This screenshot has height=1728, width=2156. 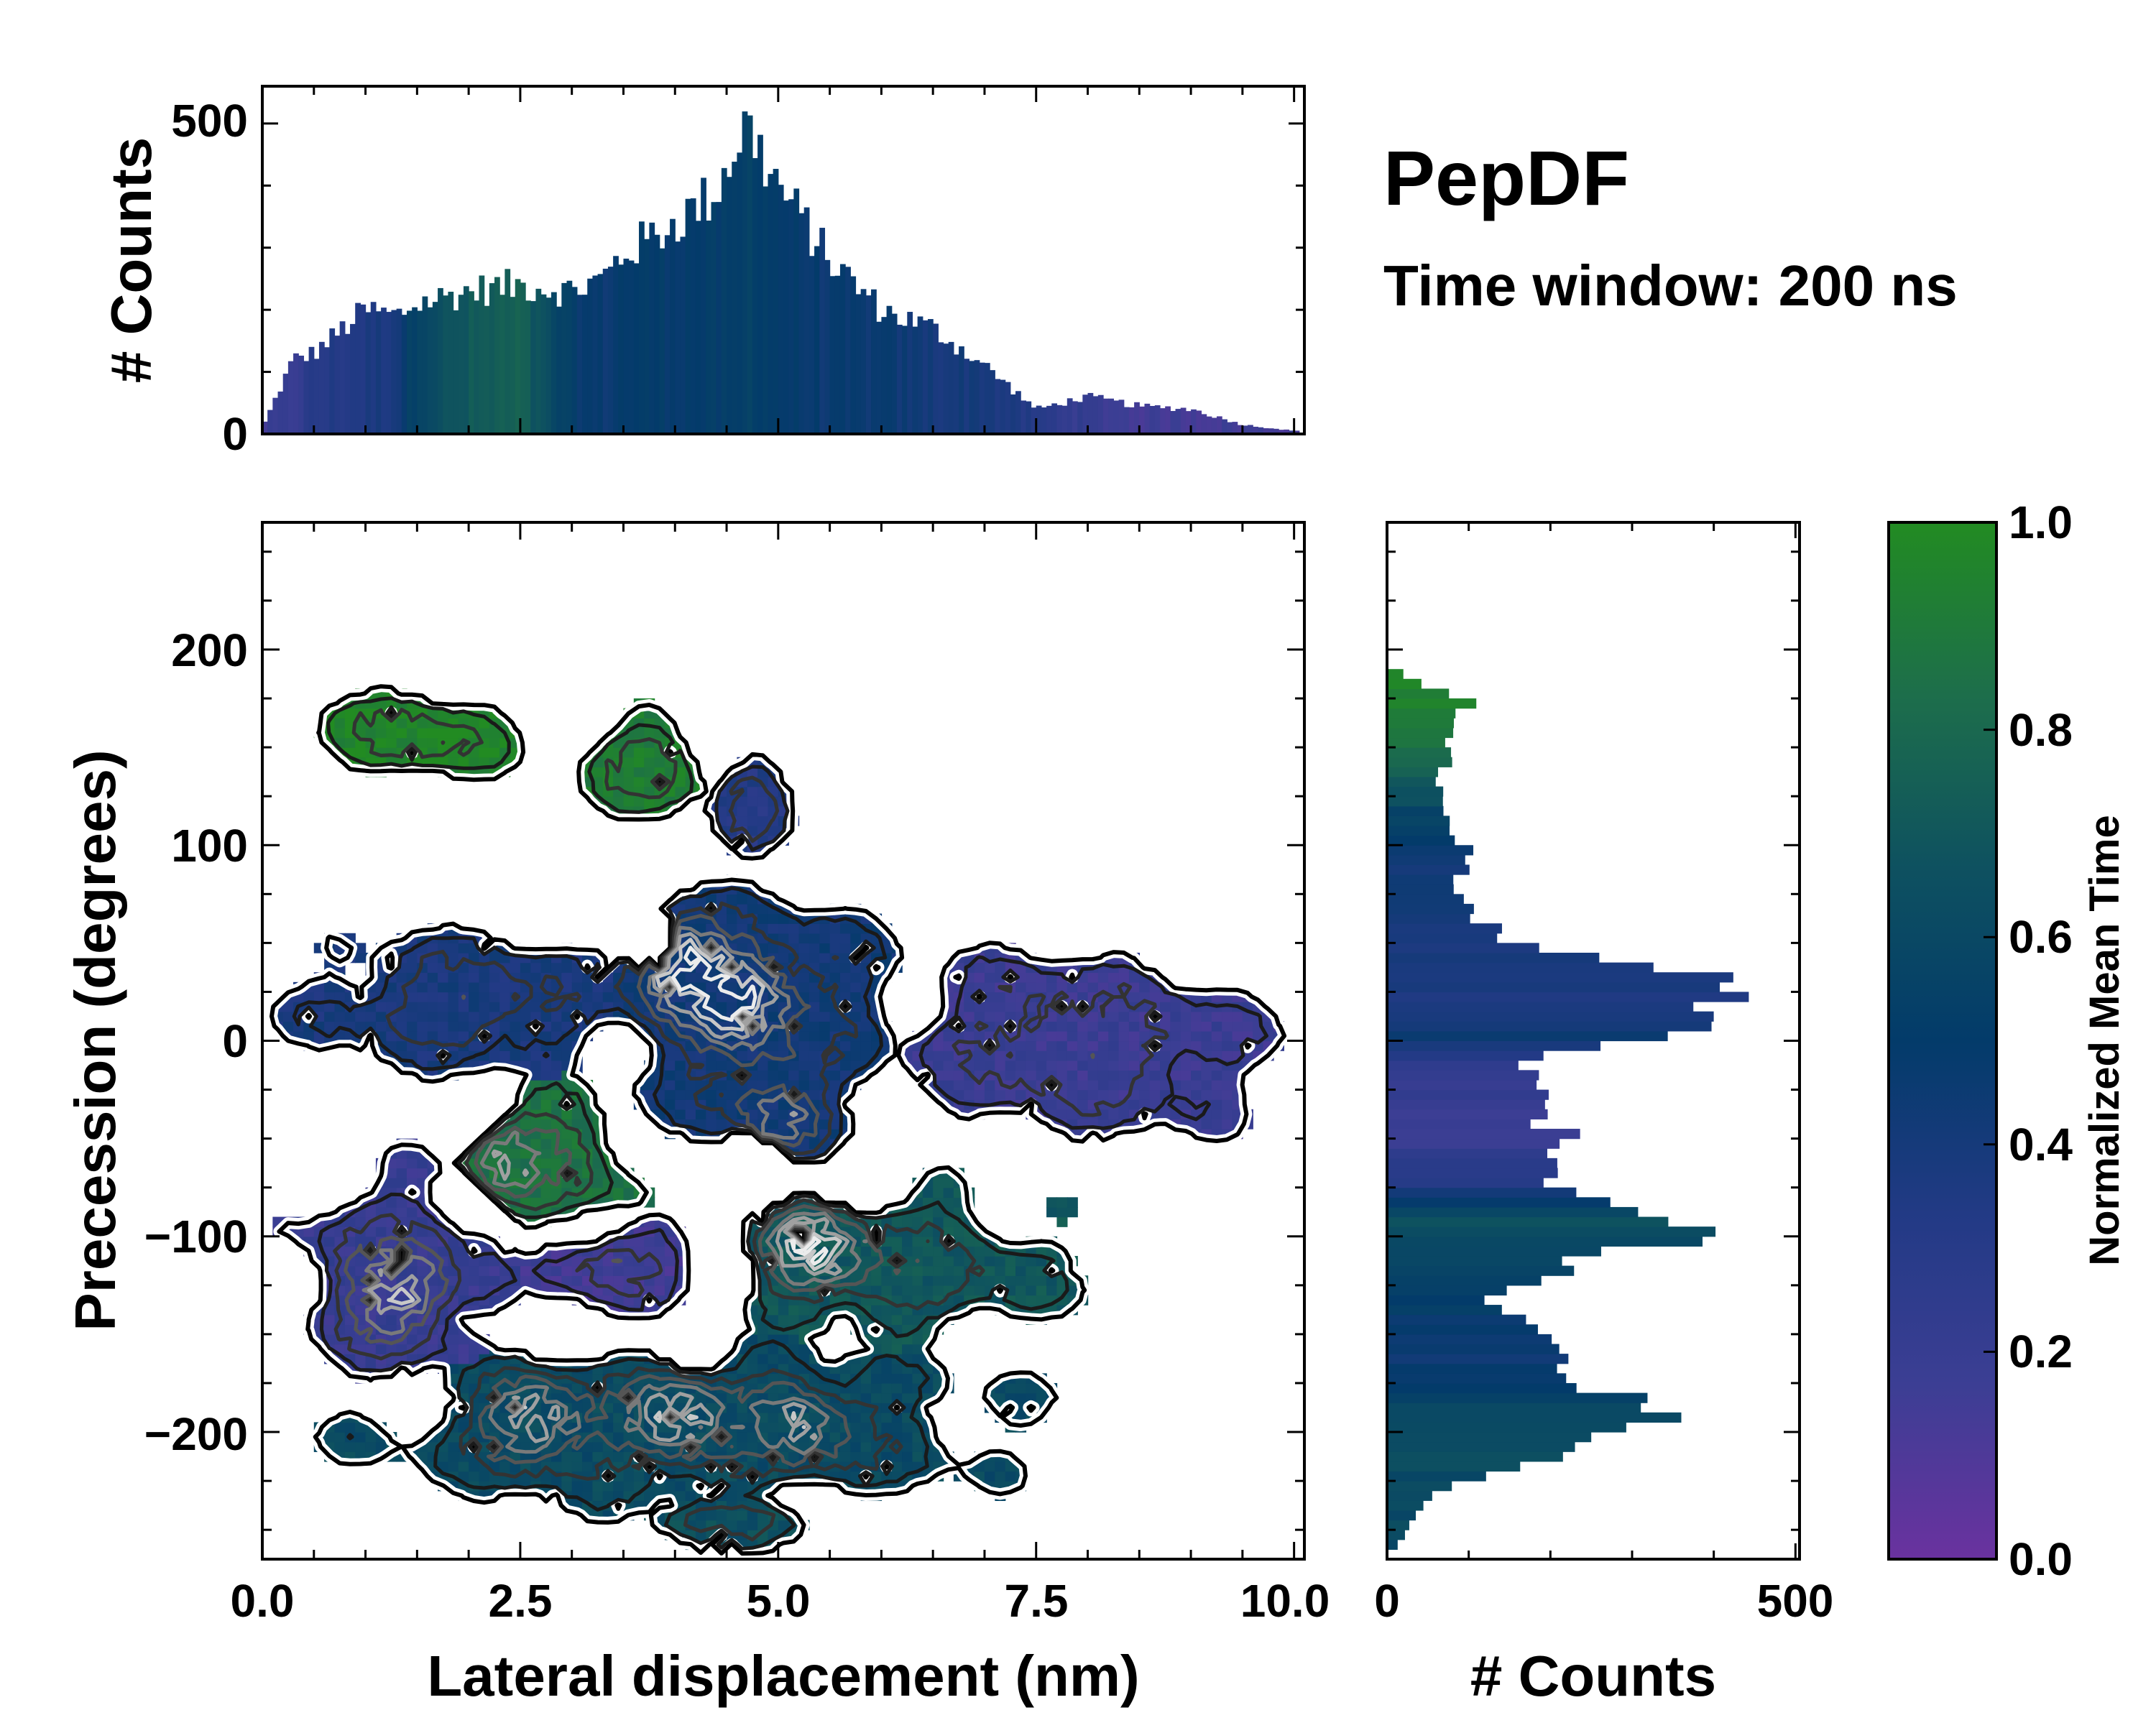 I want to click on colorbar-tick-label-0.8: 0.8, so click(x=2041, y=730).